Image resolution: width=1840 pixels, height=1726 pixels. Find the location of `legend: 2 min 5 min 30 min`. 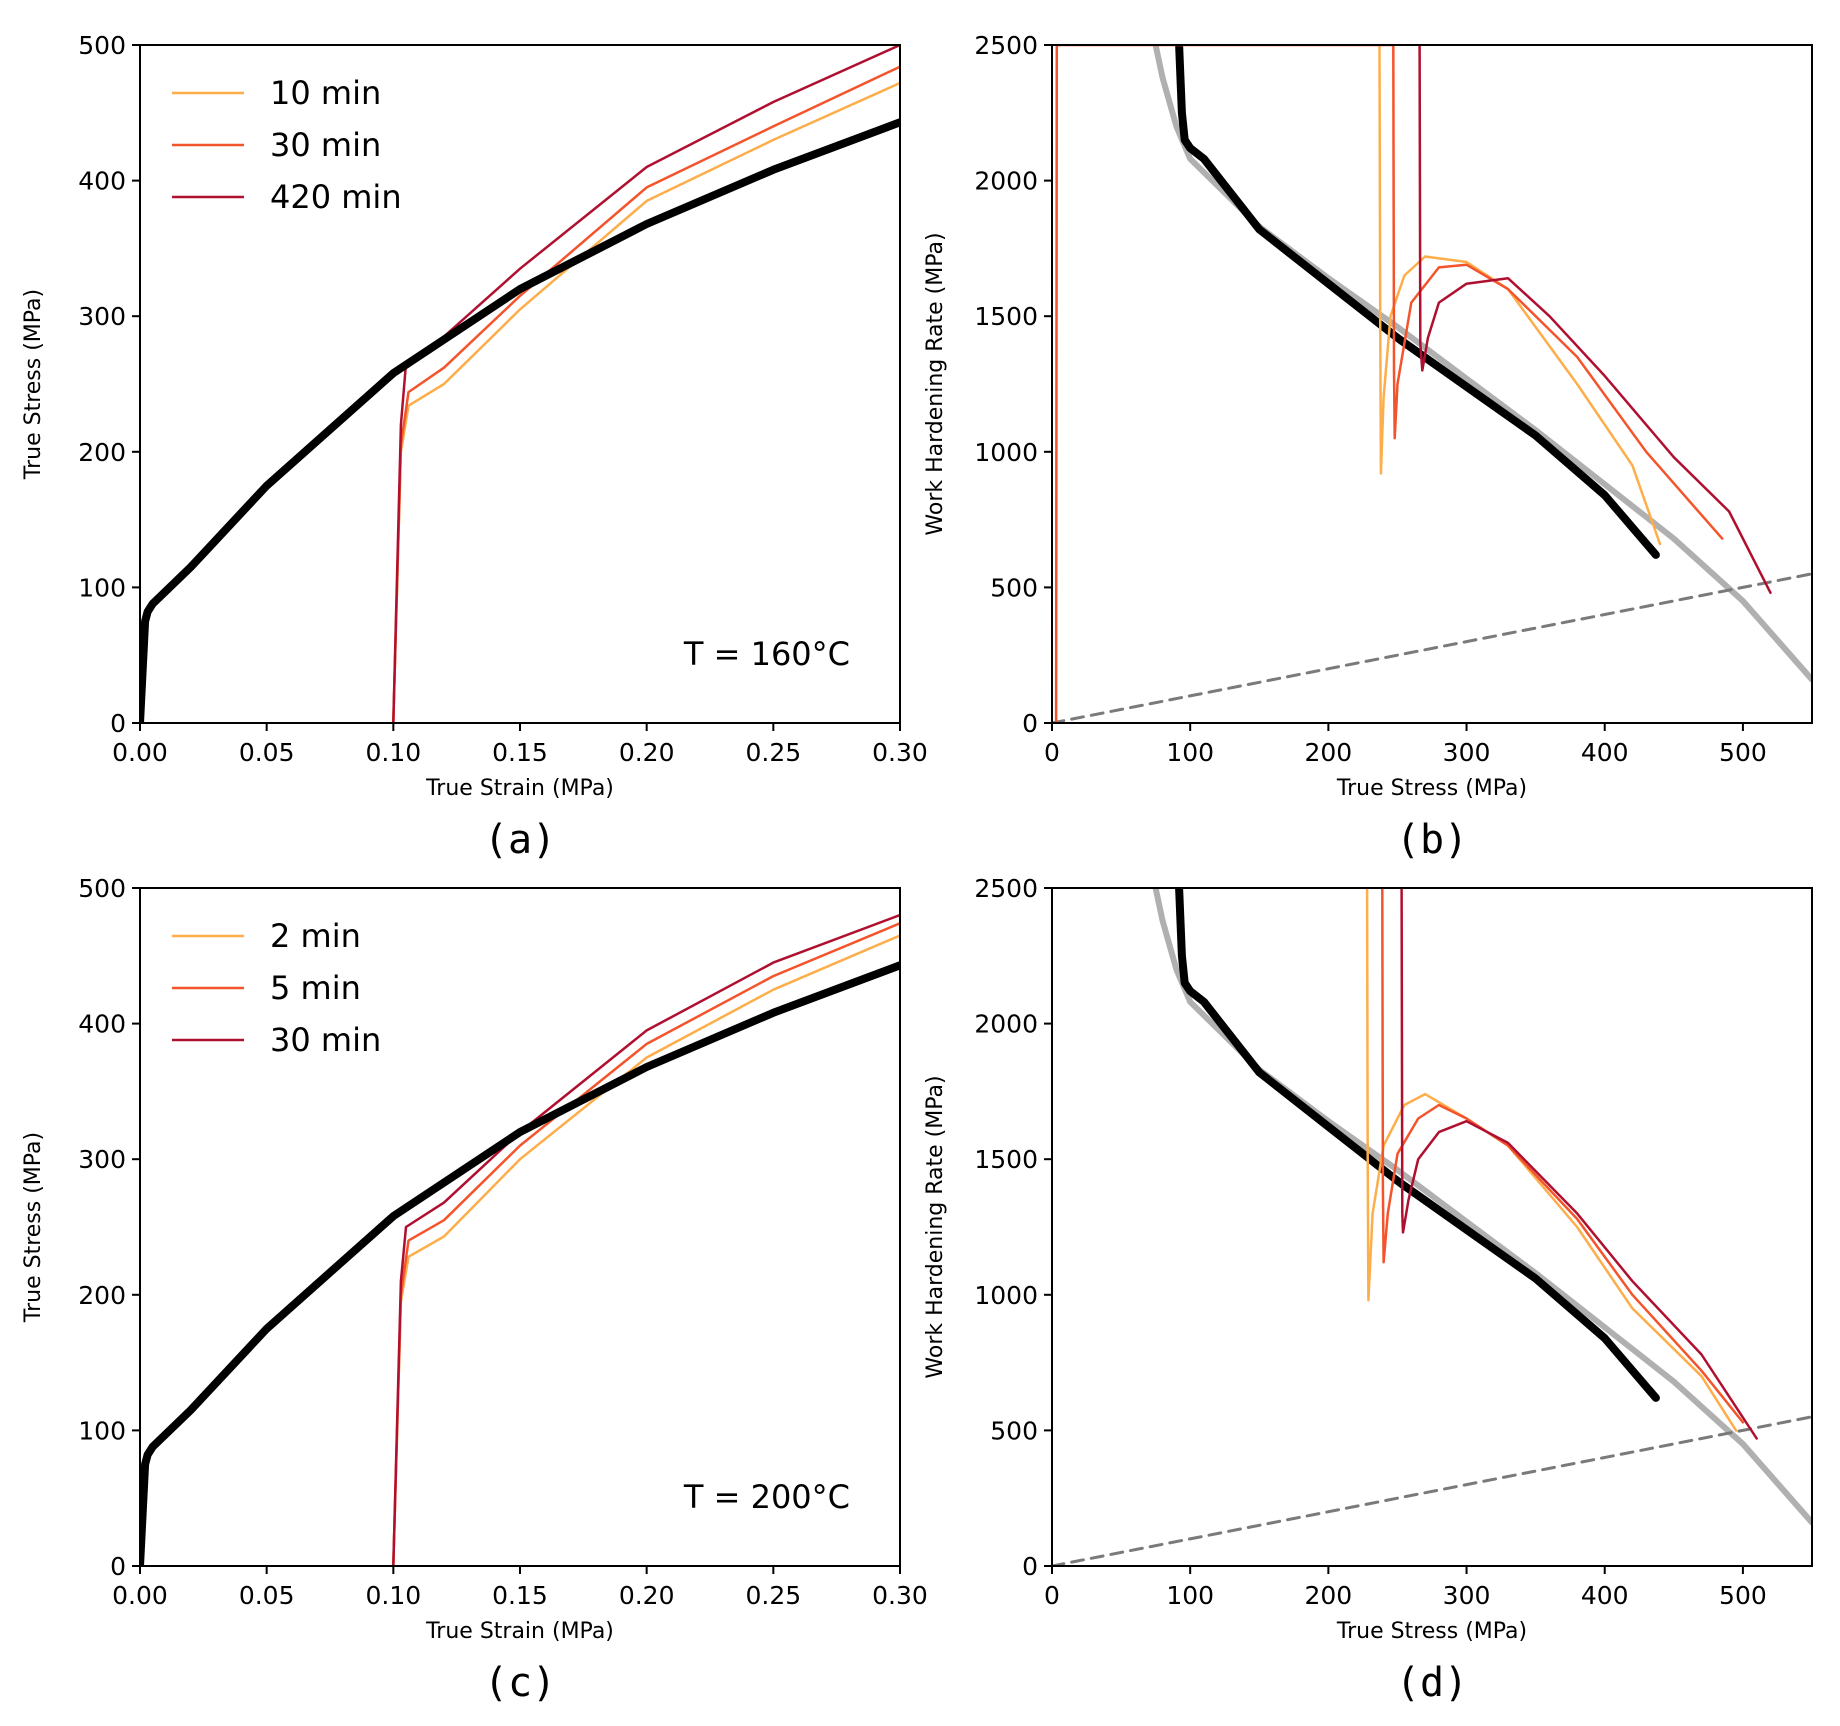

legend: 2 min 5 min 30 min is located at coordinates (276, 988).